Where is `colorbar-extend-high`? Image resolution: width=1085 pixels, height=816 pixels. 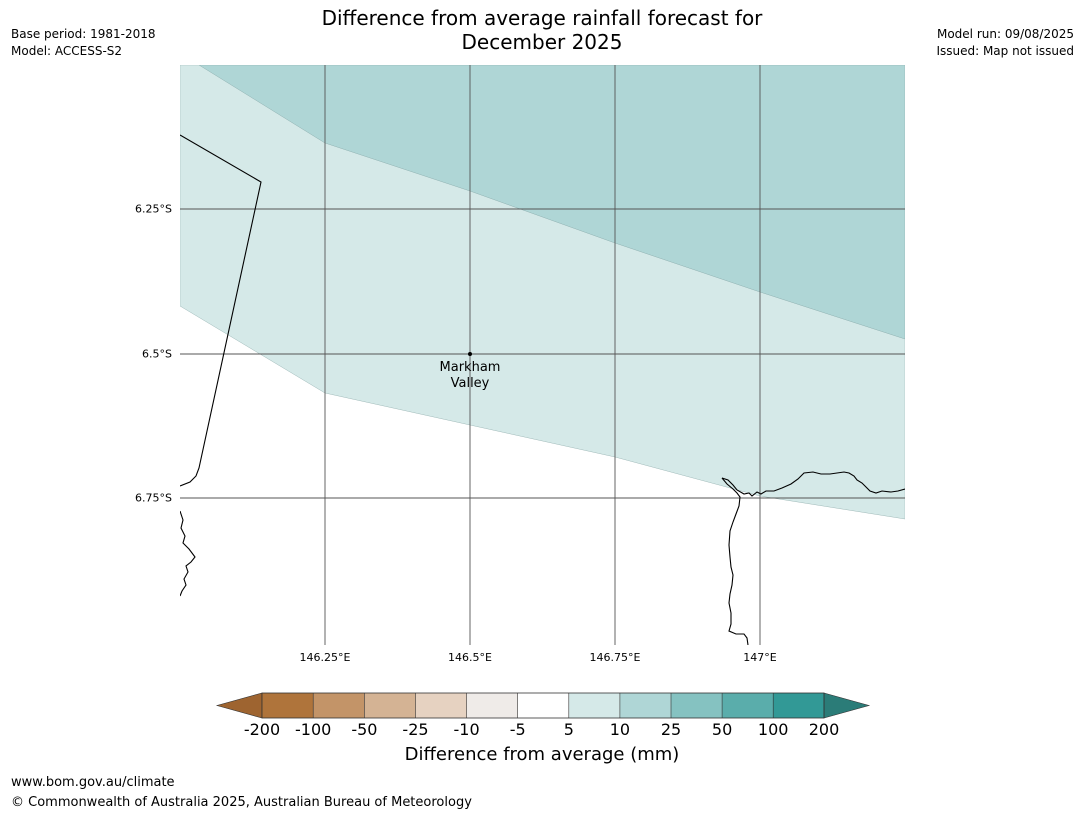
colorbar-extend-high is located at coordinates (847, 705).